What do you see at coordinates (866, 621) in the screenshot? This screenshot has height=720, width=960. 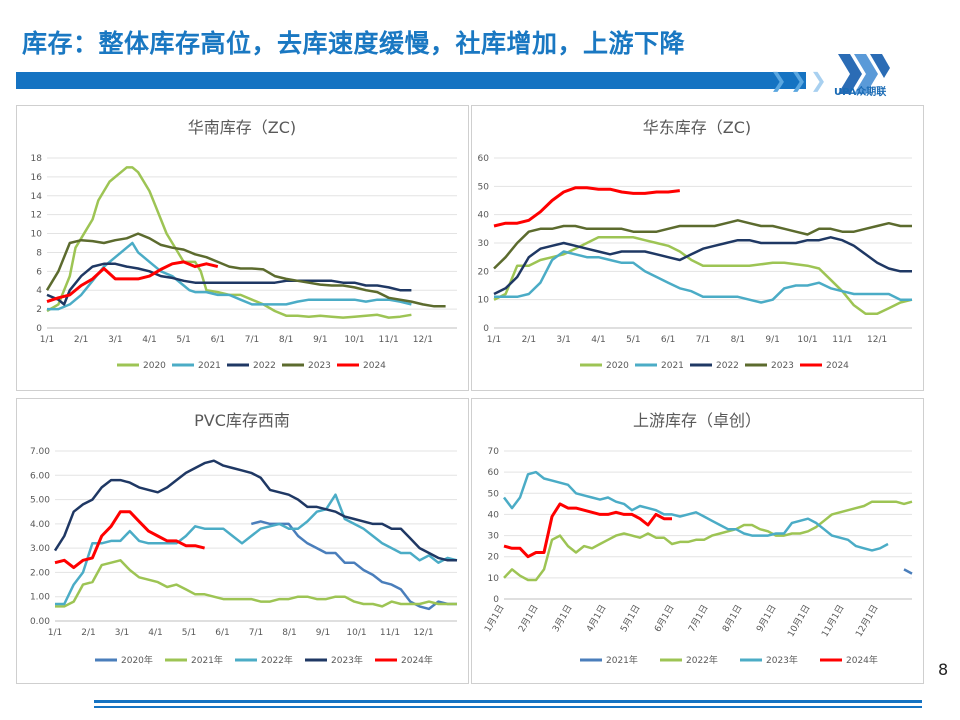 I see `x-tick-label: 12月1日` at bounding box center [866, 621].